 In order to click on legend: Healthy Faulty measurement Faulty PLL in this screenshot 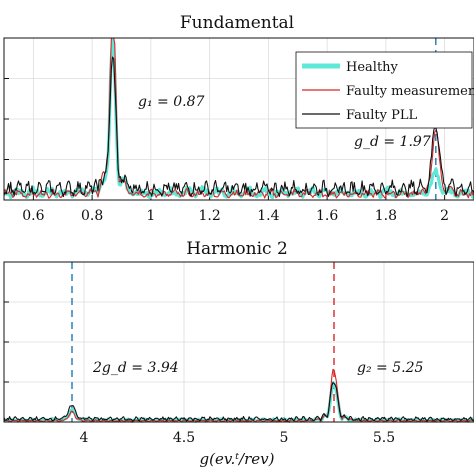, I will do `click(384, 90)`.